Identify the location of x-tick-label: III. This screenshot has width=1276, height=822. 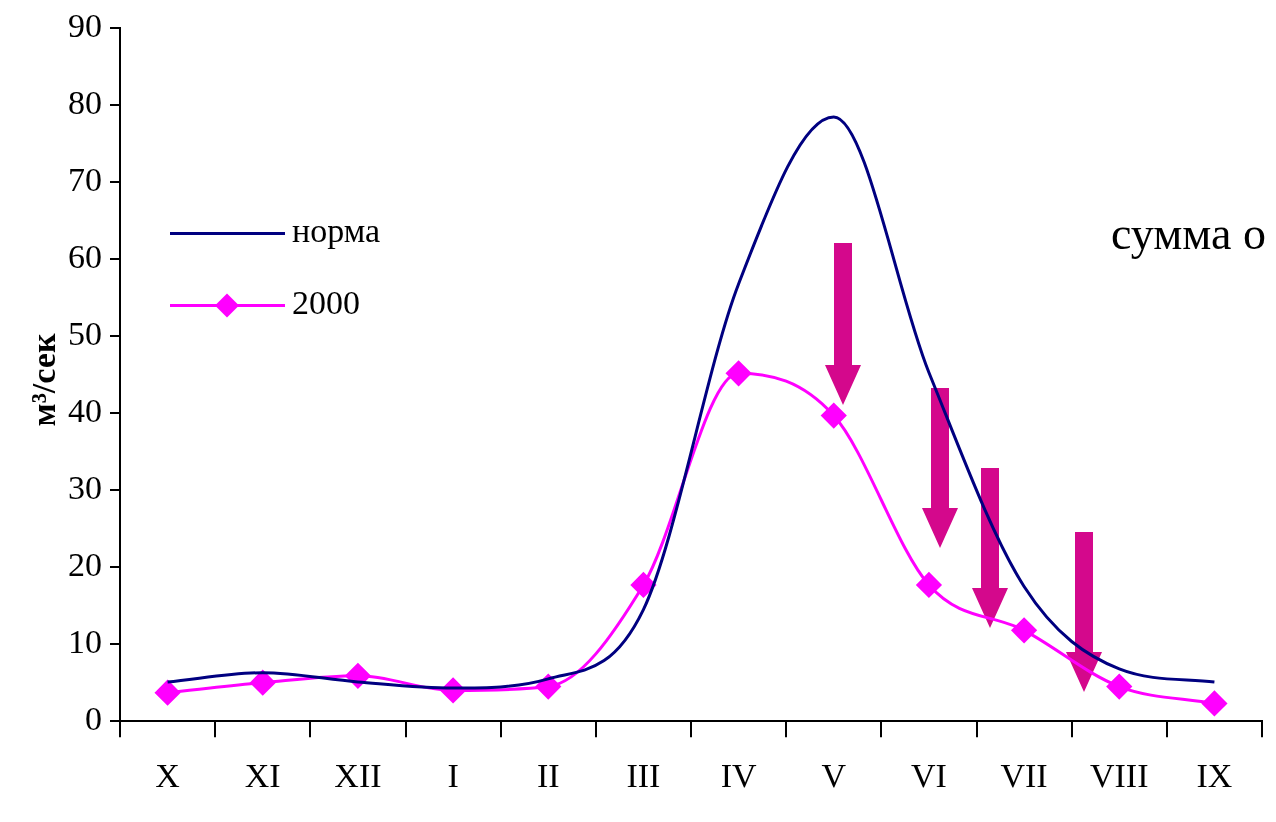
(643, 775).